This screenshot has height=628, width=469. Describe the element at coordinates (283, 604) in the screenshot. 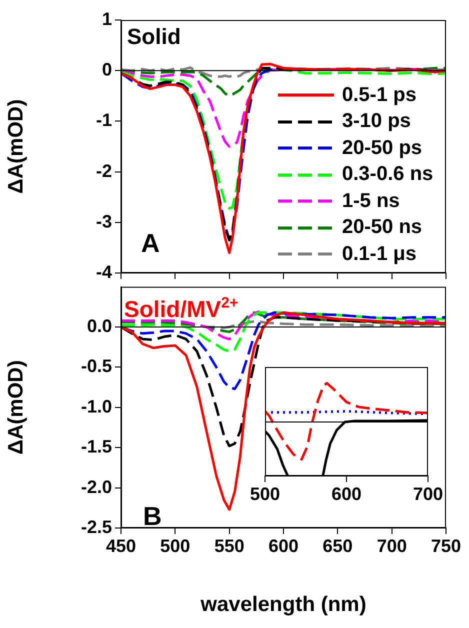

I see `x-axis-title: wavelength (nm)` at that location.